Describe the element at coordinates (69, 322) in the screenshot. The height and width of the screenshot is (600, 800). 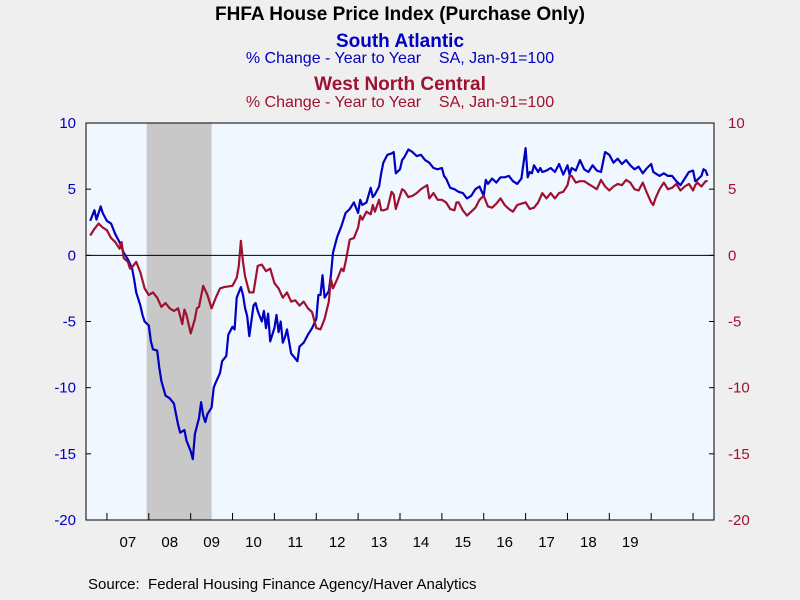
I see `y-tick-label-left: -5` at that location.